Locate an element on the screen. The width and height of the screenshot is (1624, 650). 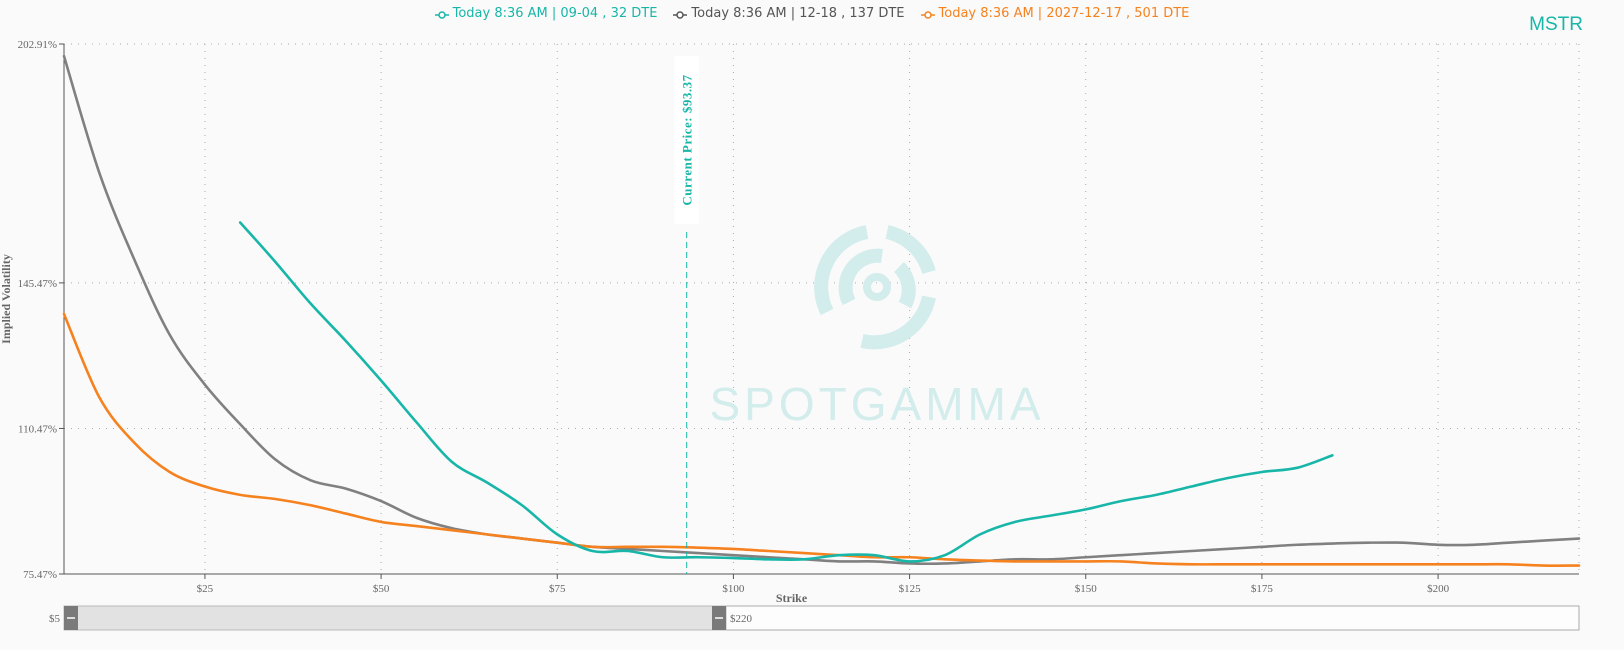
slider-min-label: $5 is located at coordinates (55, 619).